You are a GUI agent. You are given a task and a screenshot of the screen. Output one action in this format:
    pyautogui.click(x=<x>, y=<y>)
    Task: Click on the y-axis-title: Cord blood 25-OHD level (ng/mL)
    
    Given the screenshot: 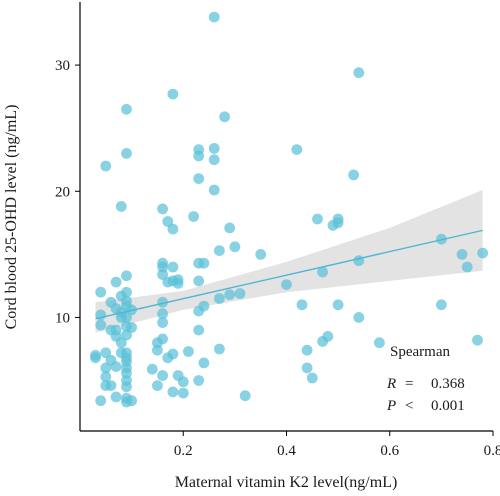 What is the action you would take?
    pyautogui.click(x=11, y=217)
    